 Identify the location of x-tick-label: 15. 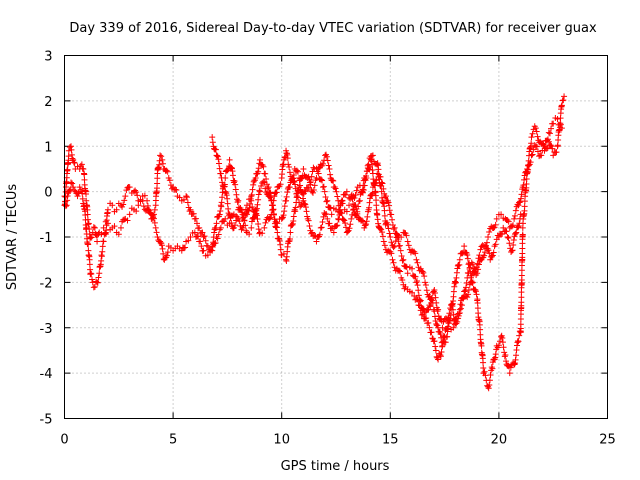
(390, 440).